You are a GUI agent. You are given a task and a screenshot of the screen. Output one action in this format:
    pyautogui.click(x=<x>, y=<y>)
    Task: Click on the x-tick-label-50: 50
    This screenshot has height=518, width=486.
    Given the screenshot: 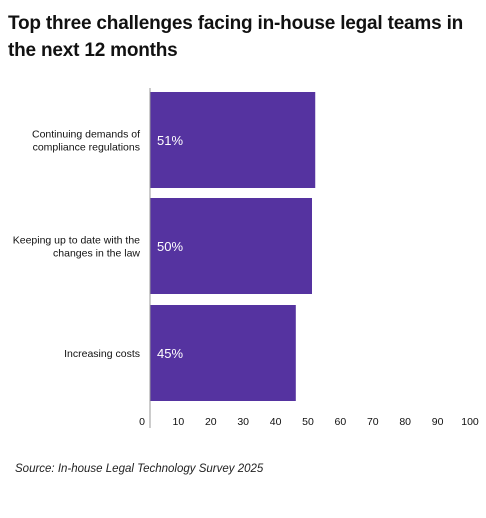 What is the action you would take?
    pyautogui.click(x=308, y=422)
    